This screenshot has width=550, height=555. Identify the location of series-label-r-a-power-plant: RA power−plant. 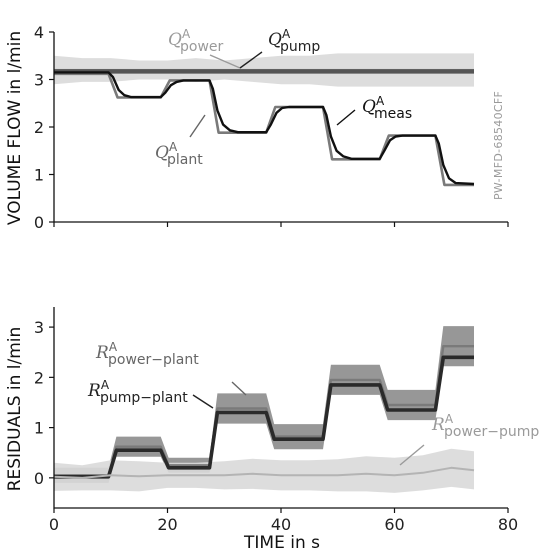
(147, 354).